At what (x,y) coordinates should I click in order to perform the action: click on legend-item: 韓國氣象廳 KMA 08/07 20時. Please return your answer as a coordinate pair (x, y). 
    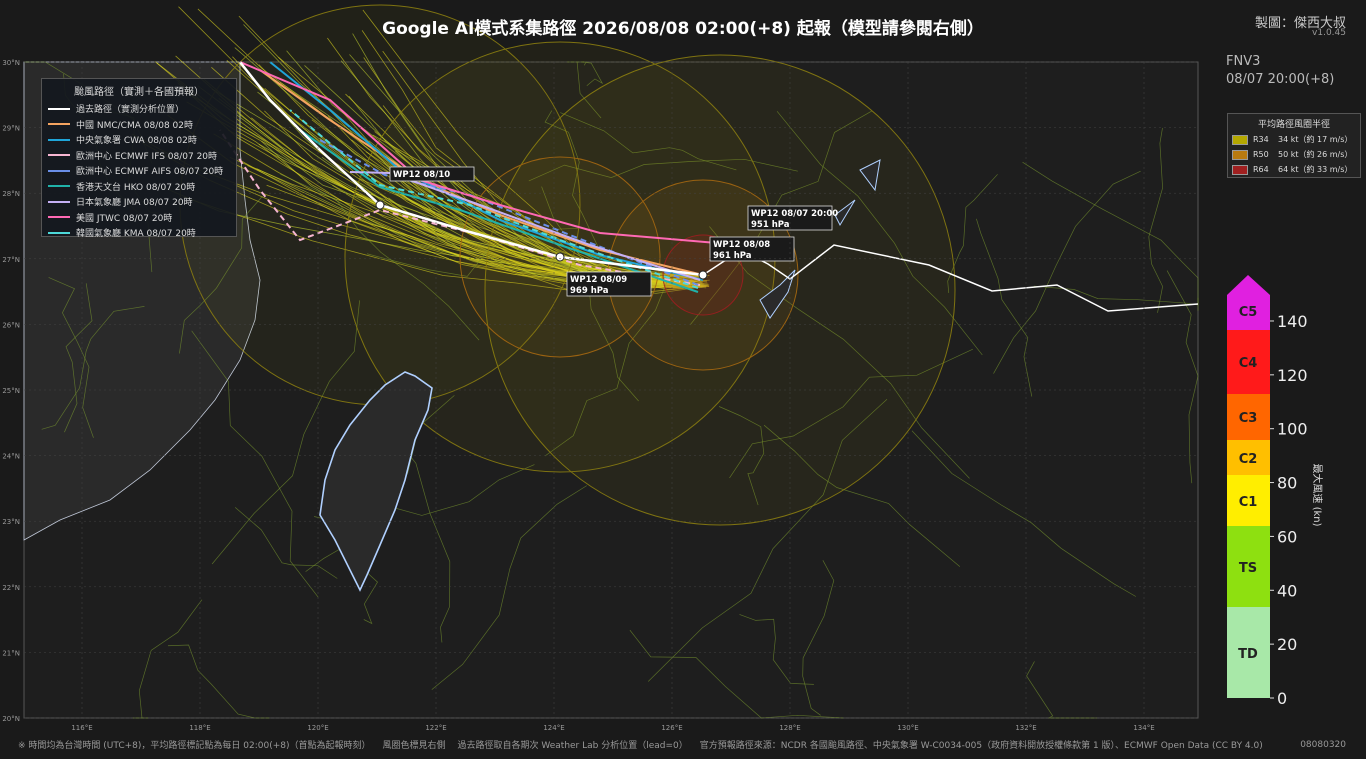
    Looking at the image, I should click on (139, 233).